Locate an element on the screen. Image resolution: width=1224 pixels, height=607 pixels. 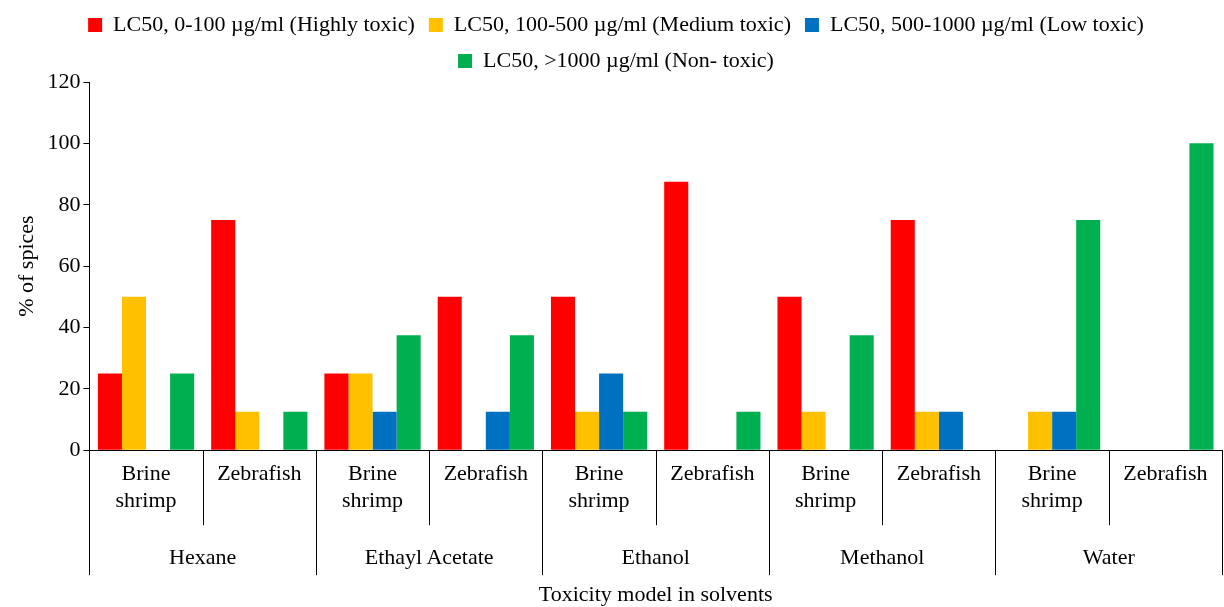
y-tick-label: 60 is located at coordinates (69, 264).